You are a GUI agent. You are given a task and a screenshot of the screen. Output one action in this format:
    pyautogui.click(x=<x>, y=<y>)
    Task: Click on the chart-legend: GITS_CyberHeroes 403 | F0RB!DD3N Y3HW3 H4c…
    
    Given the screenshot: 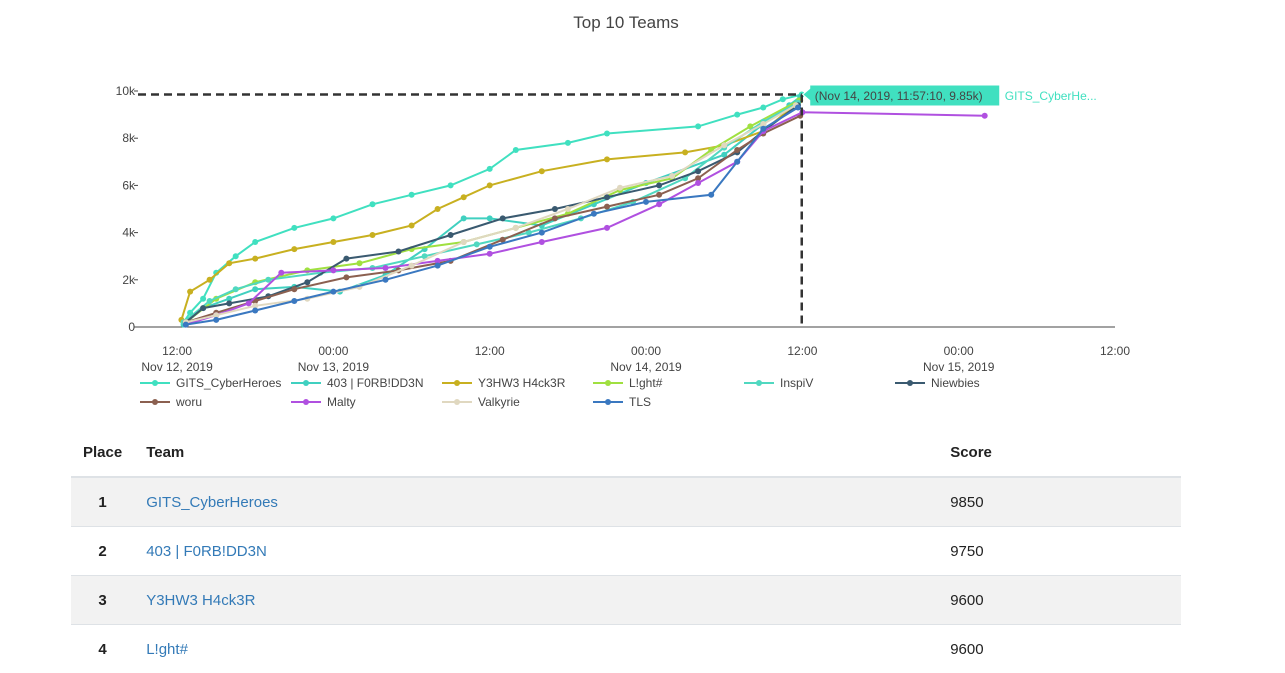 What is the action you would take?
    pyautogui.click(x=560, y=392)
    